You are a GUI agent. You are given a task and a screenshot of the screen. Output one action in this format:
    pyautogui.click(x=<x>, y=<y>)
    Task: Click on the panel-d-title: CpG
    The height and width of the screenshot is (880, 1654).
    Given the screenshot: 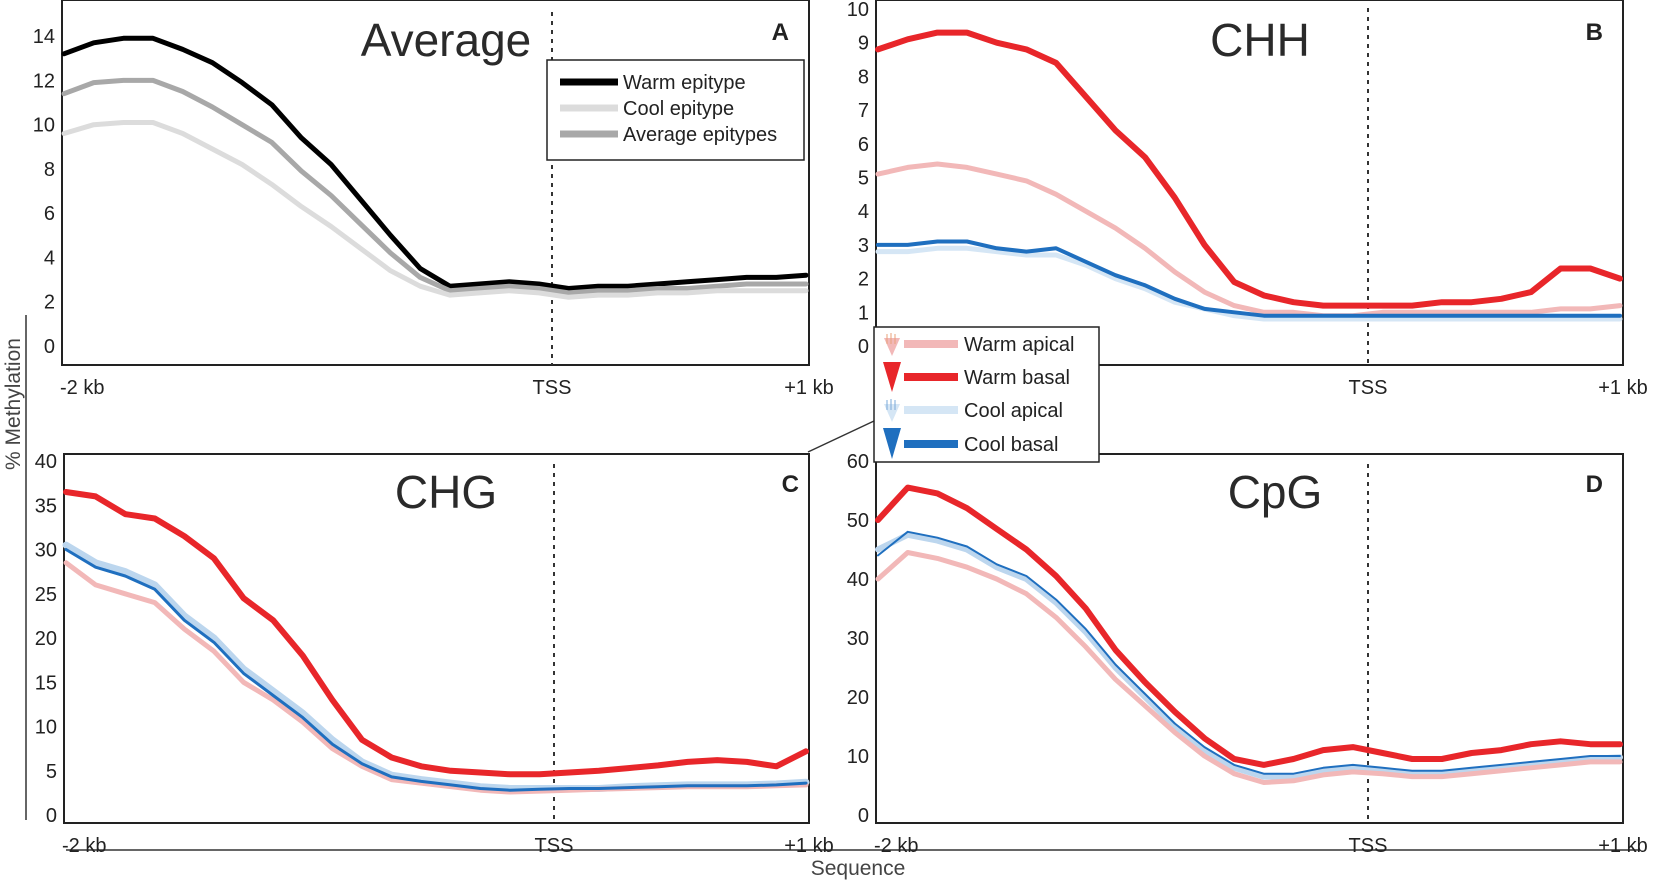 What is the action you would take?
    pyautogui.click(x=1275, y=492)
    